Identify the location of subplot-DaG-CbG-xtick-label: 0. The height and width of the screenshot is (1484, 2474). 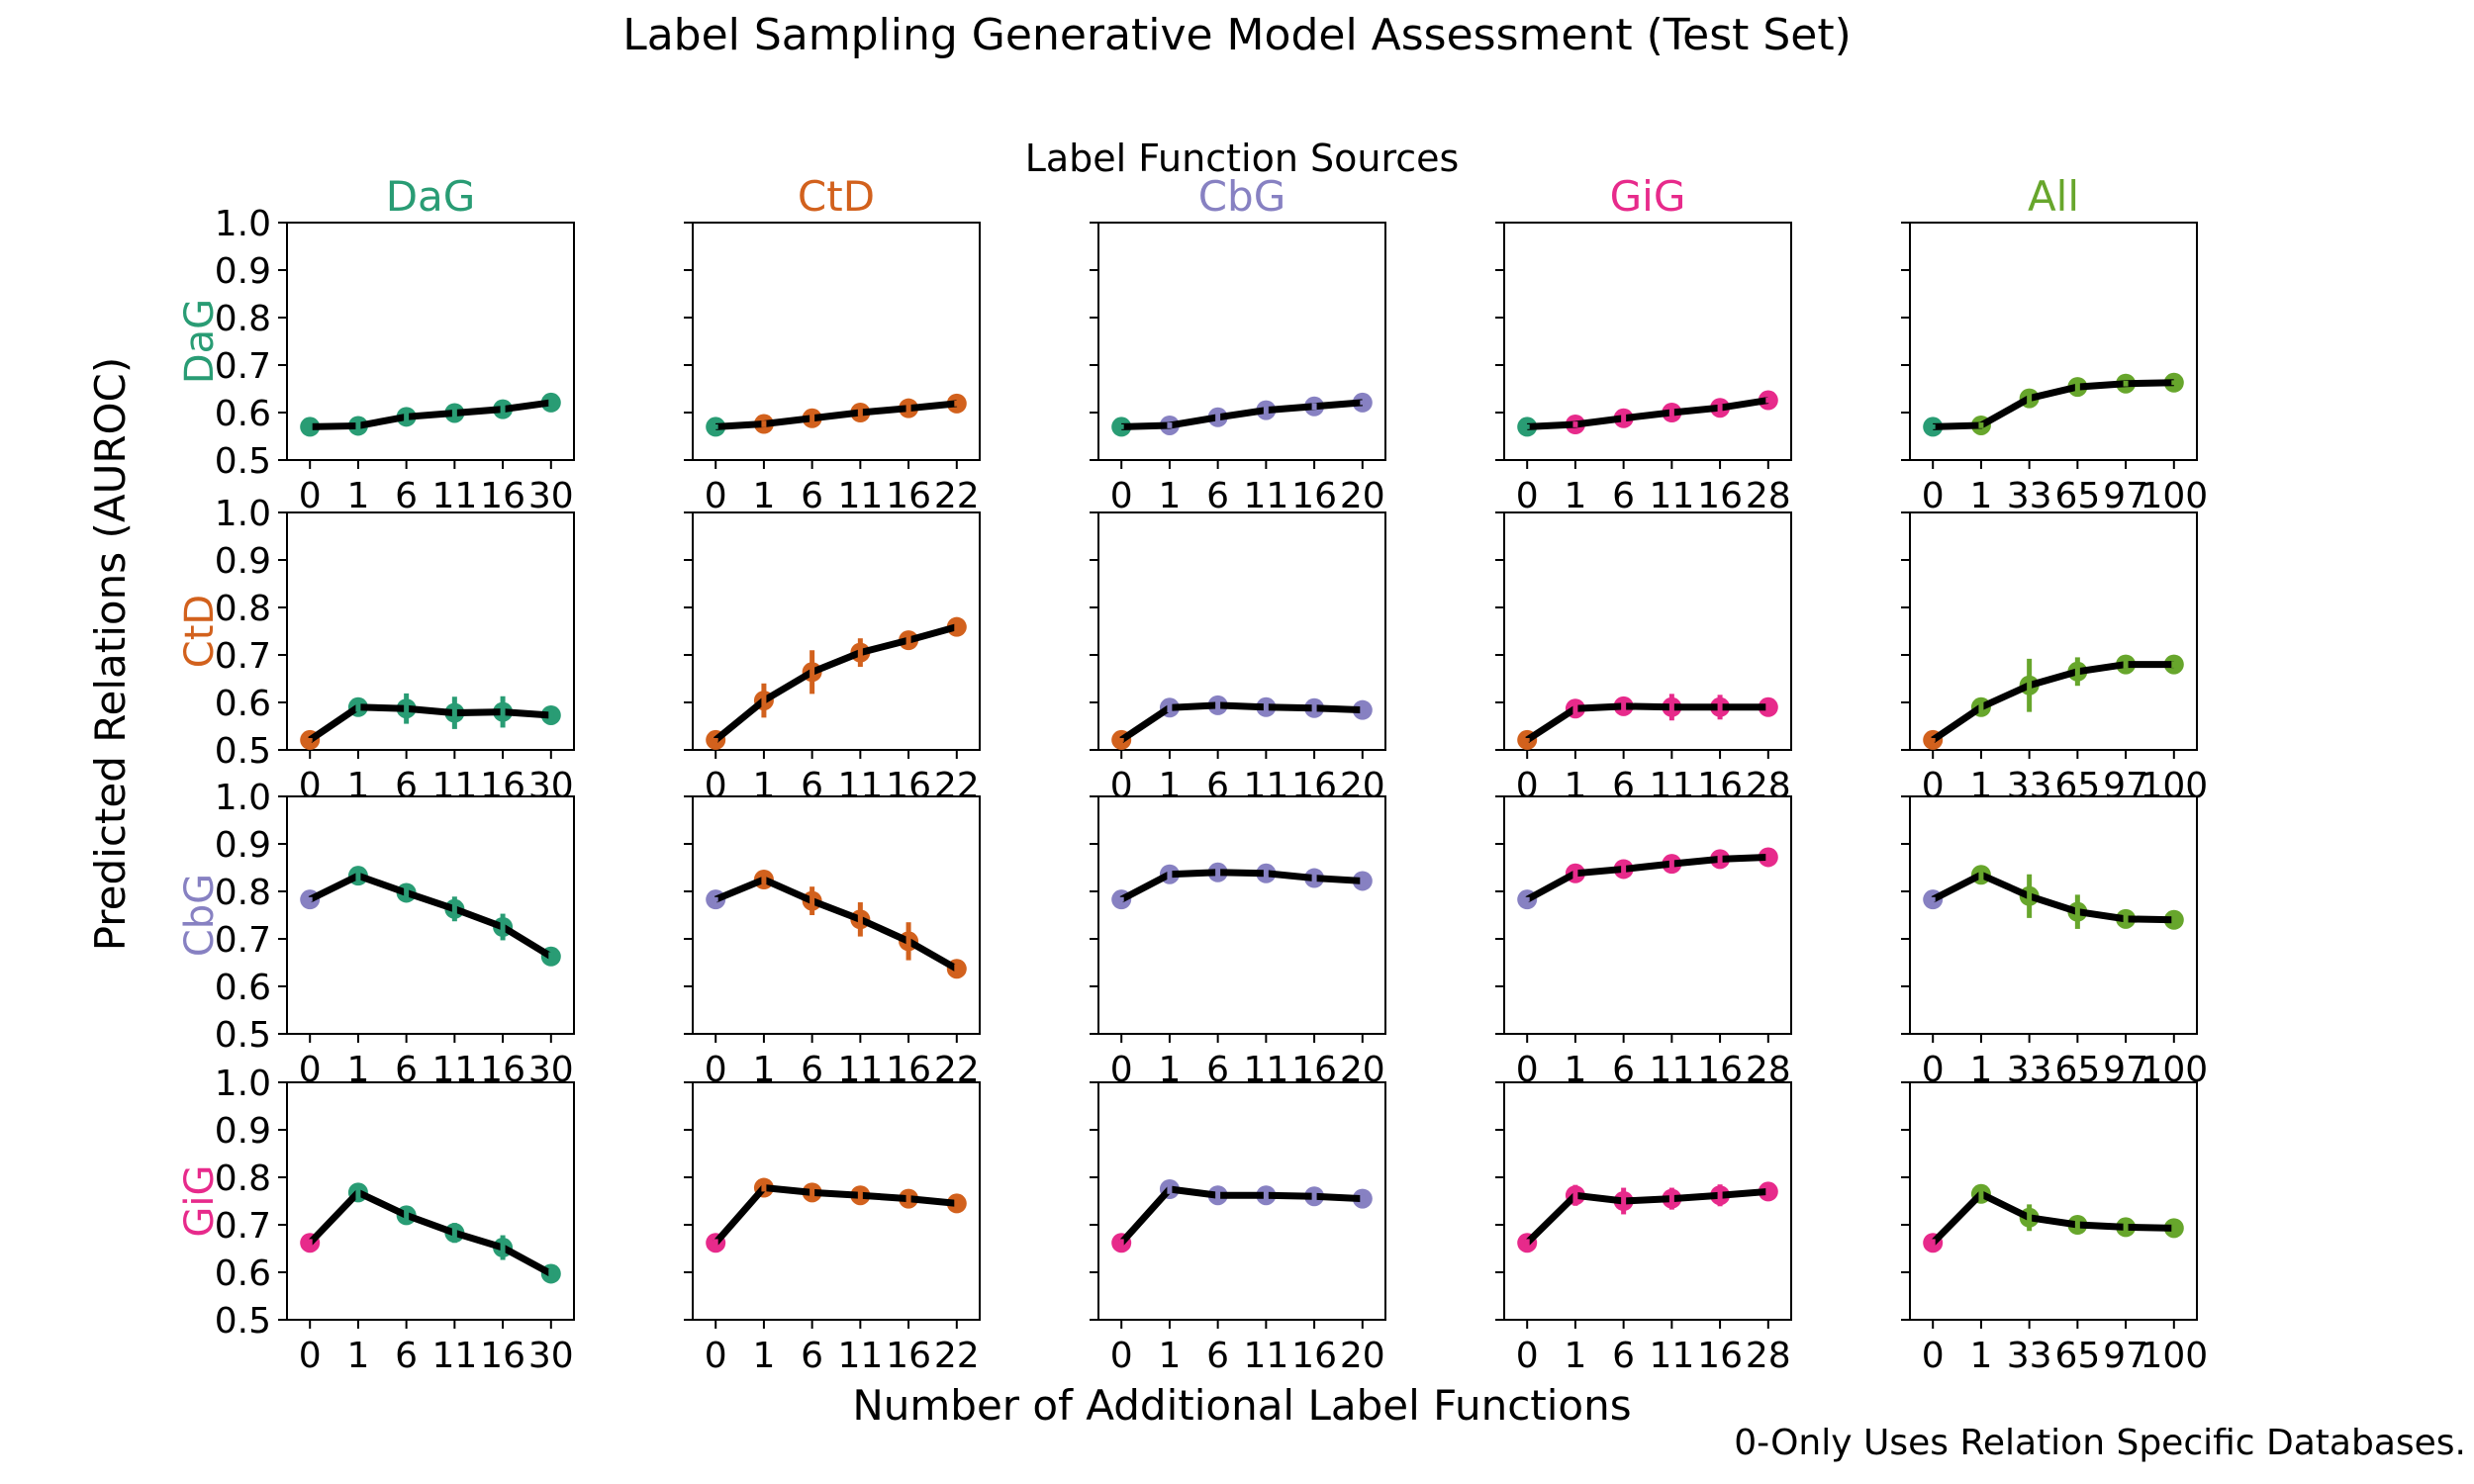
(1121, 496).